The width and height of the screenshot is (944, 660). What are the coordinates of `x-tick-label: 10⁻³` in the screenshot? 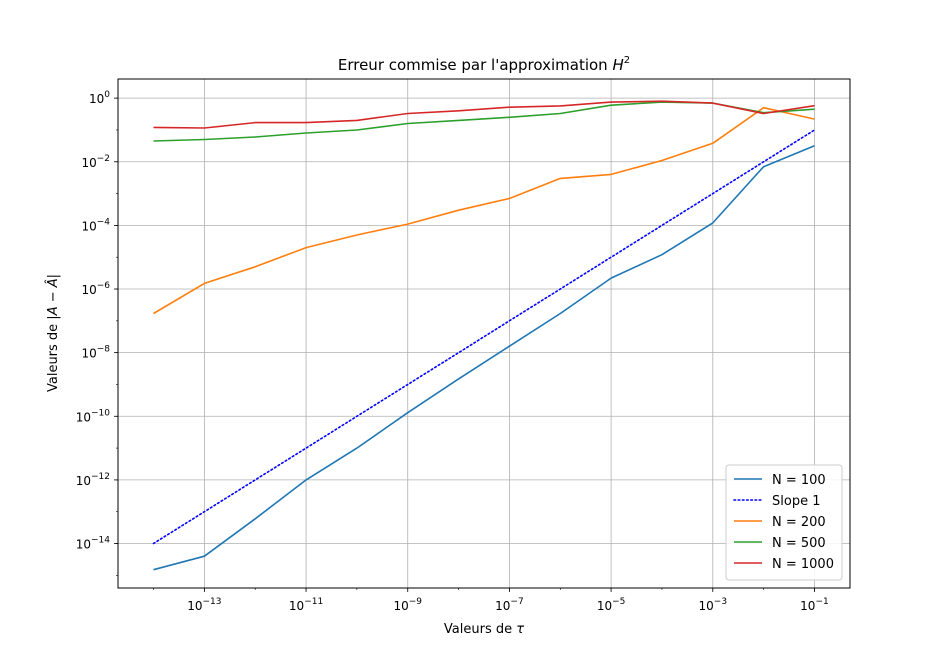 It's located at (713, 605).